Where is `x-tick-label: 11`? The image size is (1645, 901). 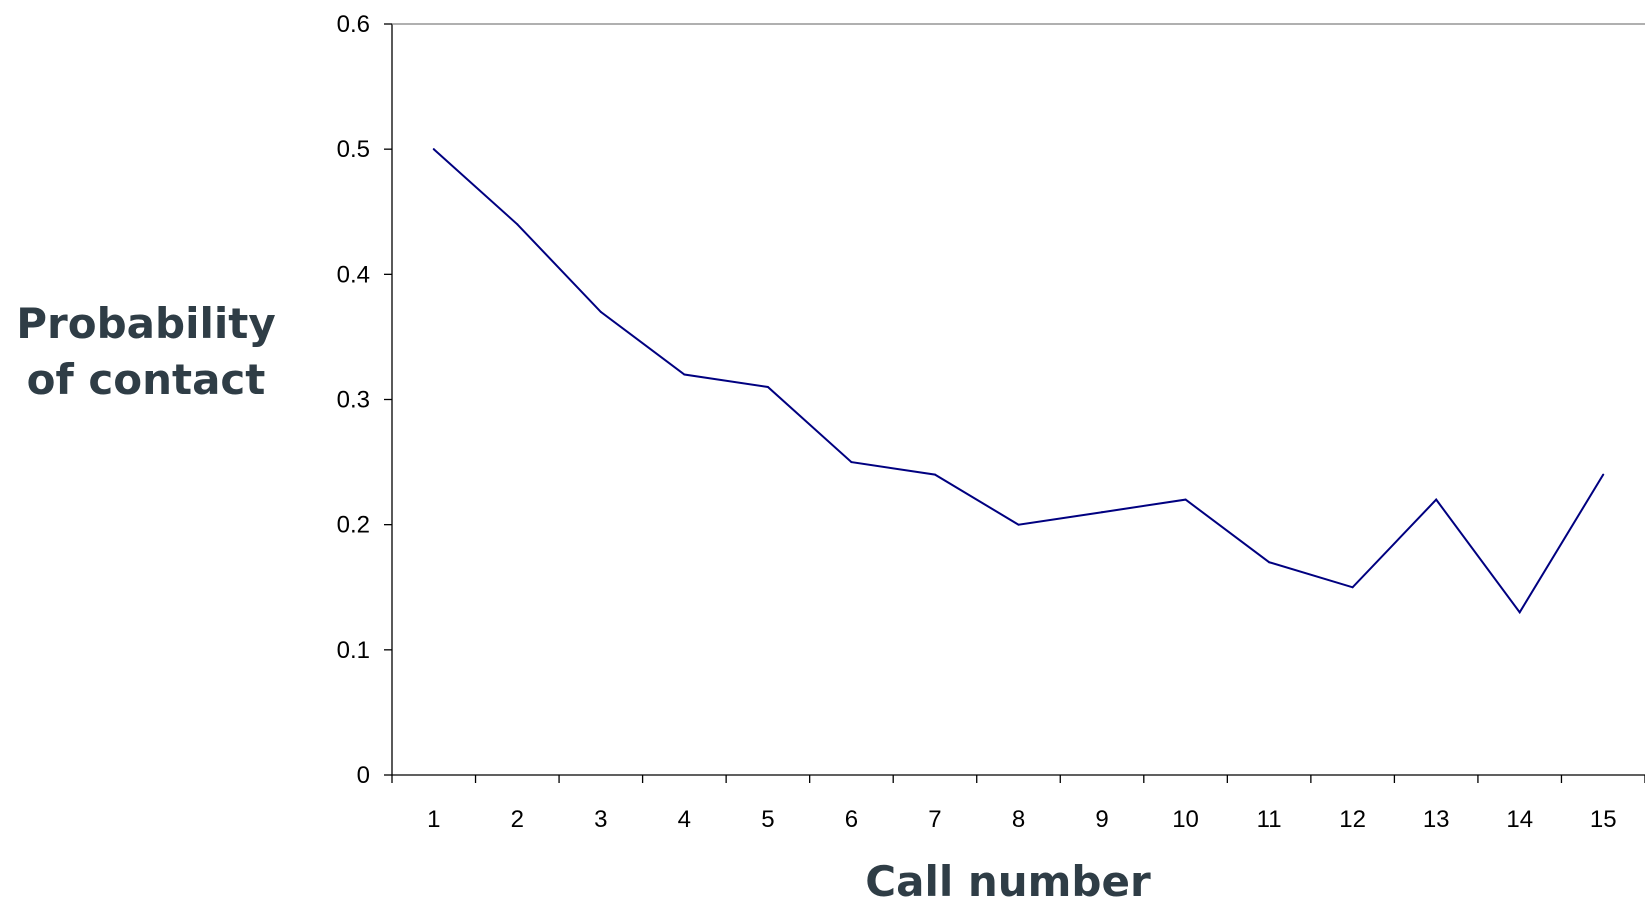
x-tick-label: 11 is located at coordinates (1269, 819).